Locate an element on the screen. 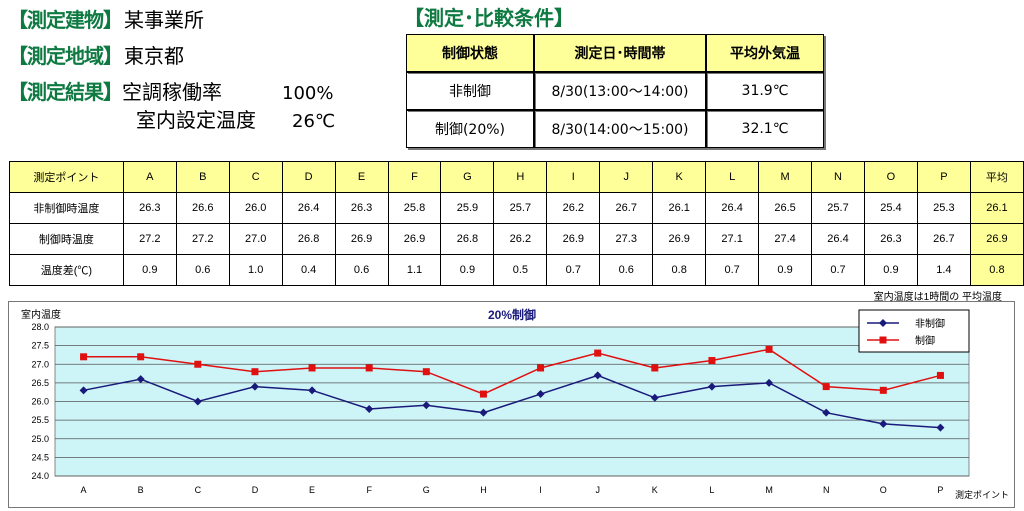 The height and width of the screenshot is (511, 1024). x-tick-label: O is located at coordinates (883, 490).